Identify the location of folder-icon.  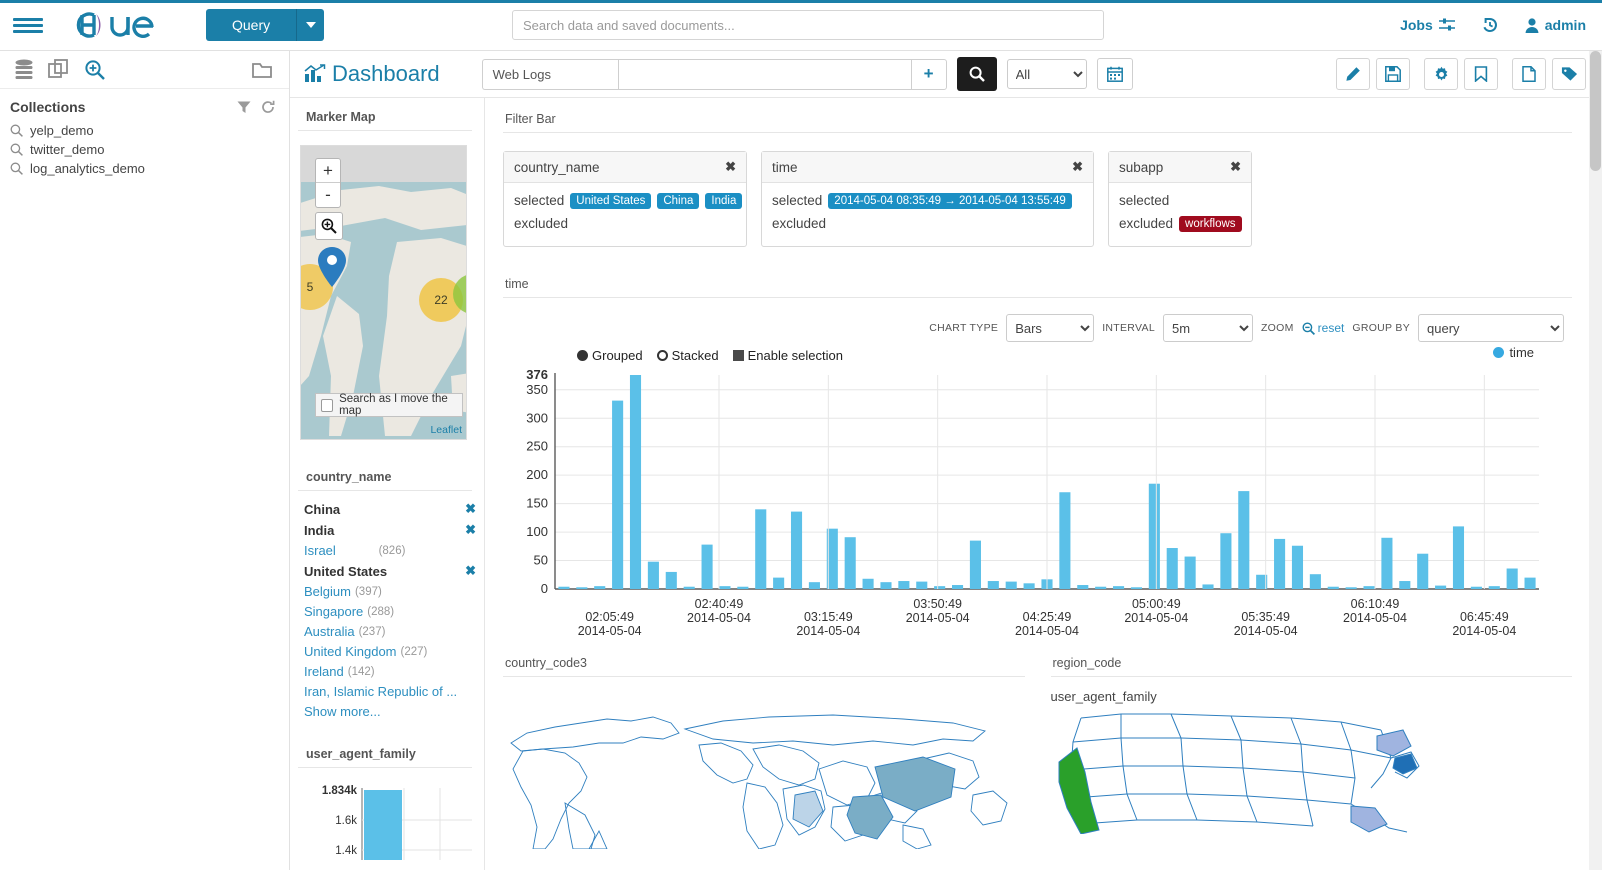
(263, 70).